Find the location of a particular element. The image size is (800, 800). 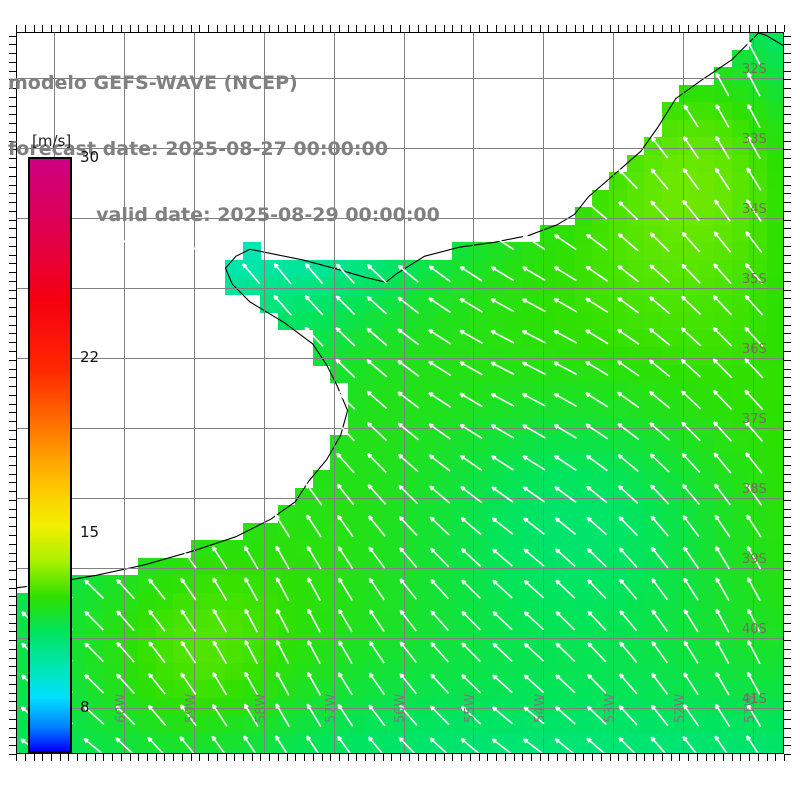

colorbar is located at coordinates (50, 455).